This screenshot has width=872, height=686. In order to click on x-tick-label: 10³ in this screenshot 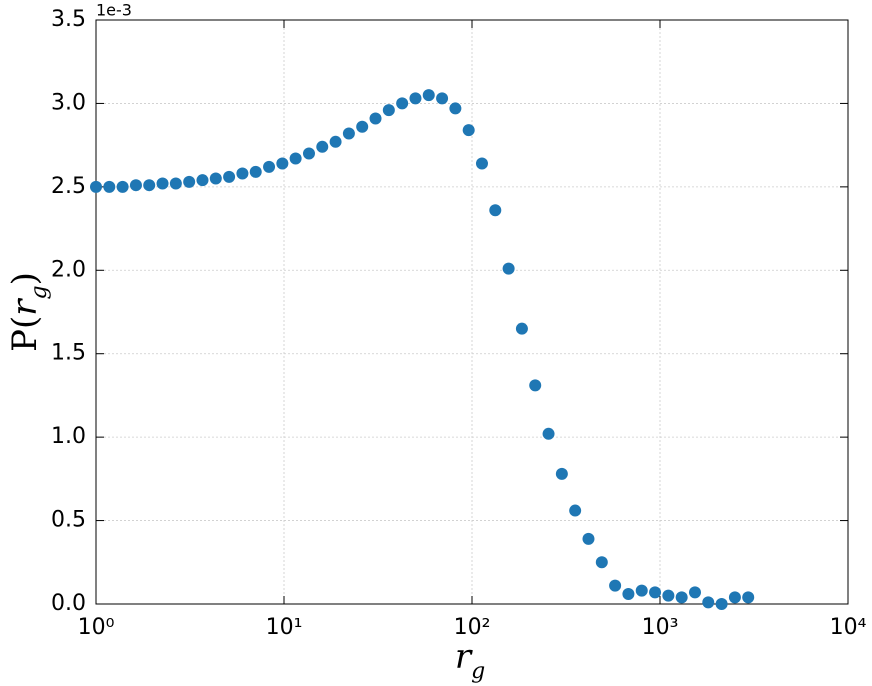, I will do `click(660, 627)`.